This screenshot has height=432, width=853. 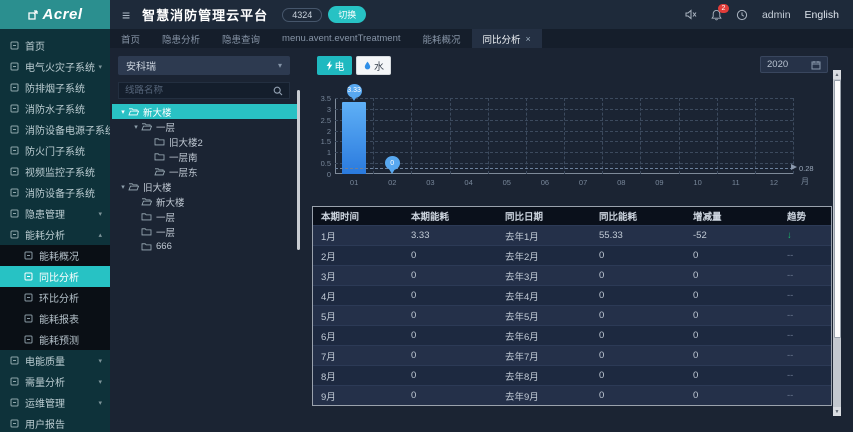 What do you see at coordinates (60, 68) in the screenshot?
I see `sidebar-item-label: 电气火灾子系统` at bounding box center [60, 68].